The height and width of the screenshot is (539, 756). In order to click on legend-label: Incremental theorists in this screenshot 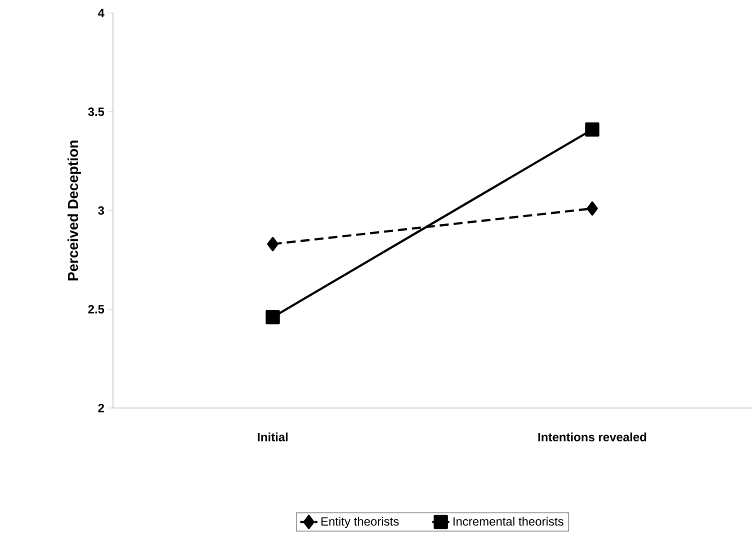, I will do `click(509, 521)`.